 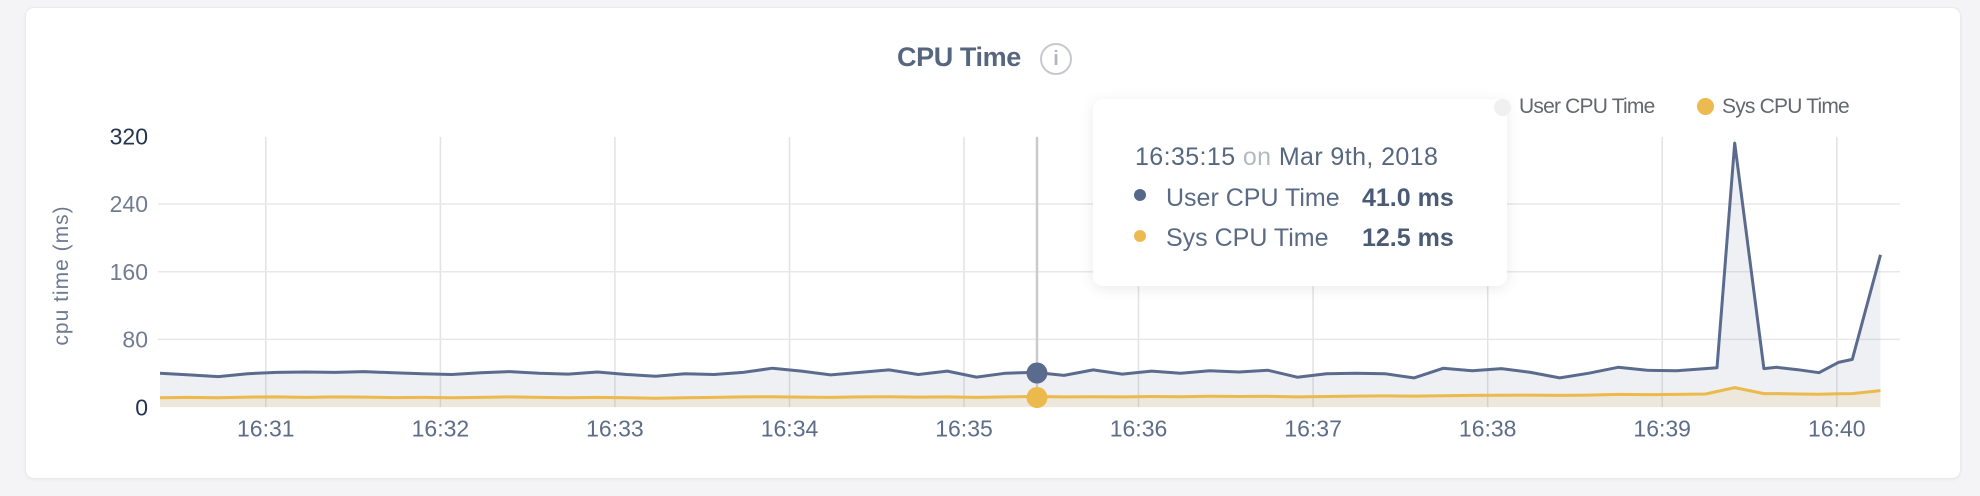 I want to click on svg-text: 16:34, so click(x=790, y=429).